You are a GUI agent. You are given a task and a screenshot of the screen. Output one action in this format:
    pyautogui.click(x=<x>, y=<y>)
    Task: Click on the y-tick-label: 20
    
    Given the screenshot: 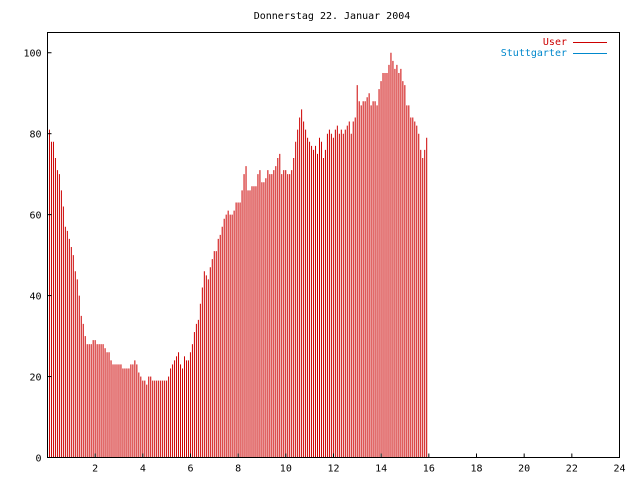 What is the action you would take?
    pyautogui.click(x=35, y=378)
    